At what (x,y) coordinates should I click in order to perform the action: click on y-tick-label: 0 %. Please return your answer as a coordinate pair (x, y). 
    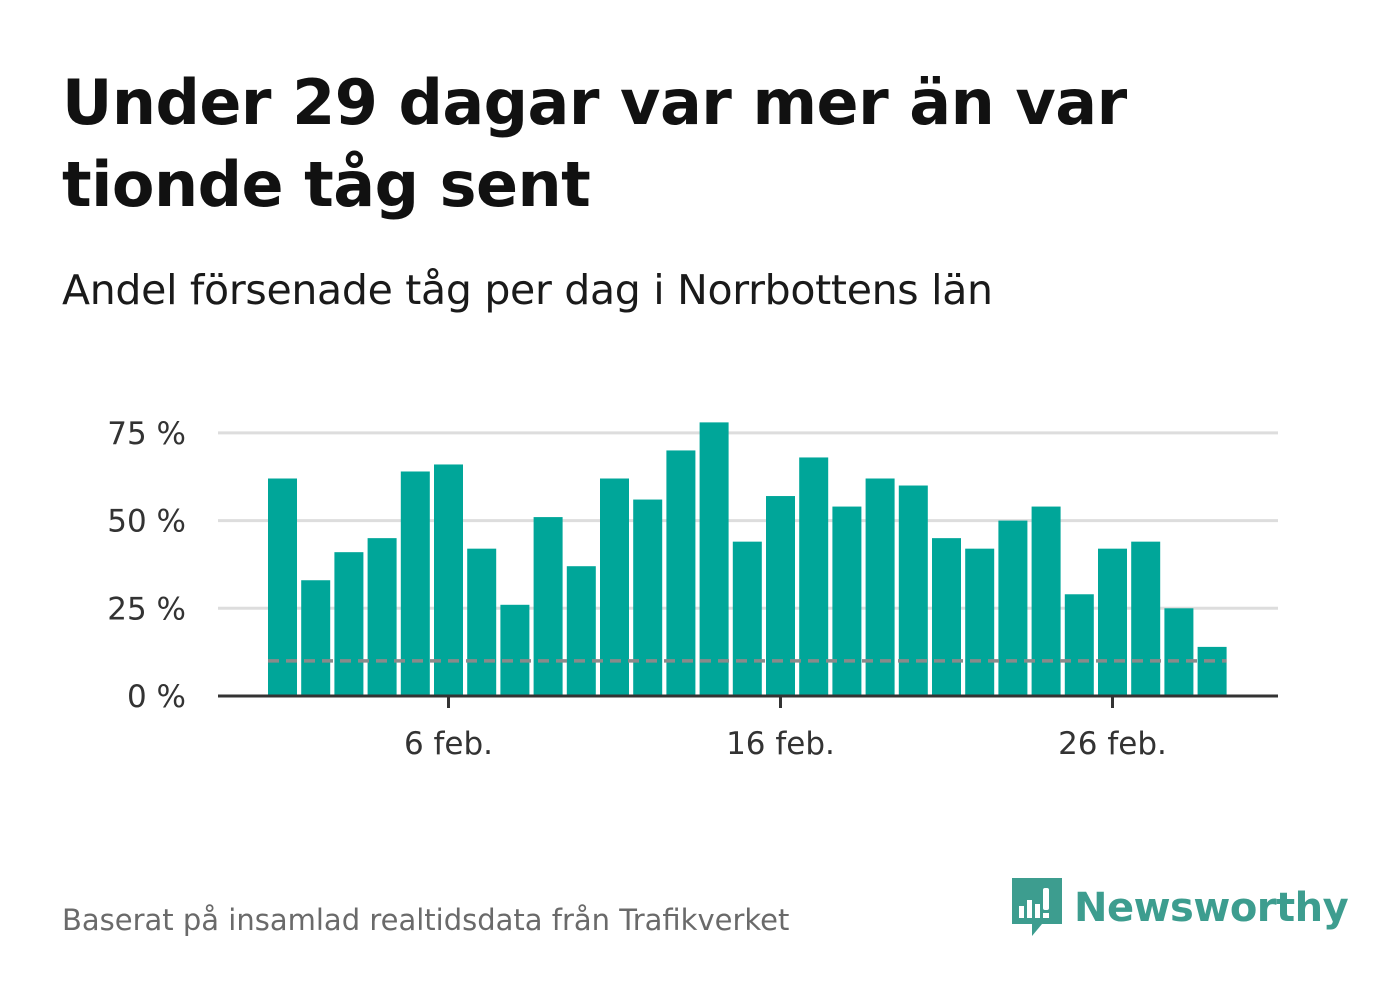
    Looking at the image, I should click on (156, 697).